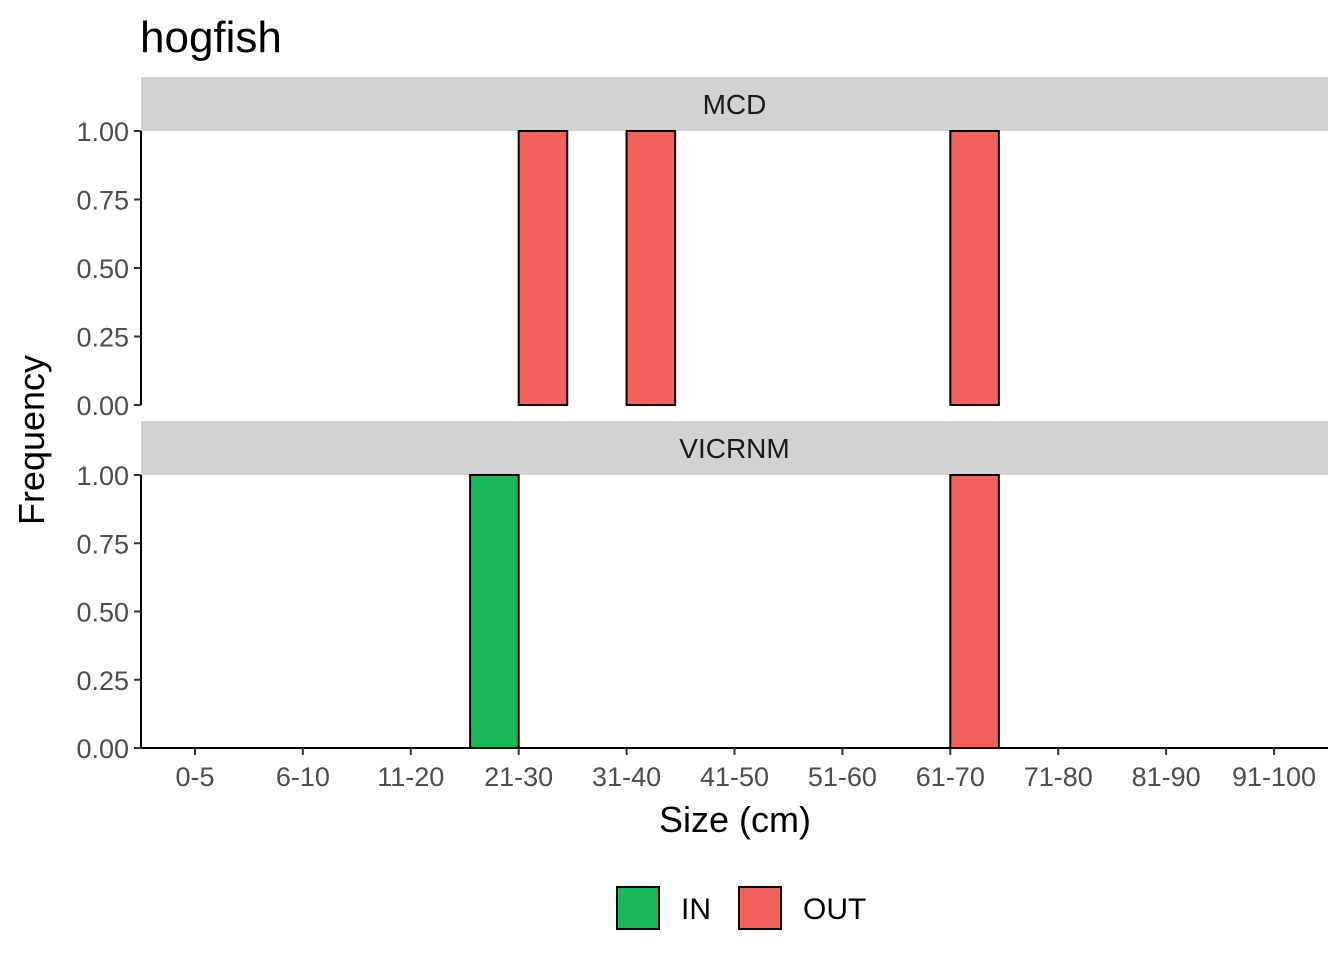 The width and height of the screenshot is (1344, 960). I want to click on legend-label: OUT, so click(834, 909).